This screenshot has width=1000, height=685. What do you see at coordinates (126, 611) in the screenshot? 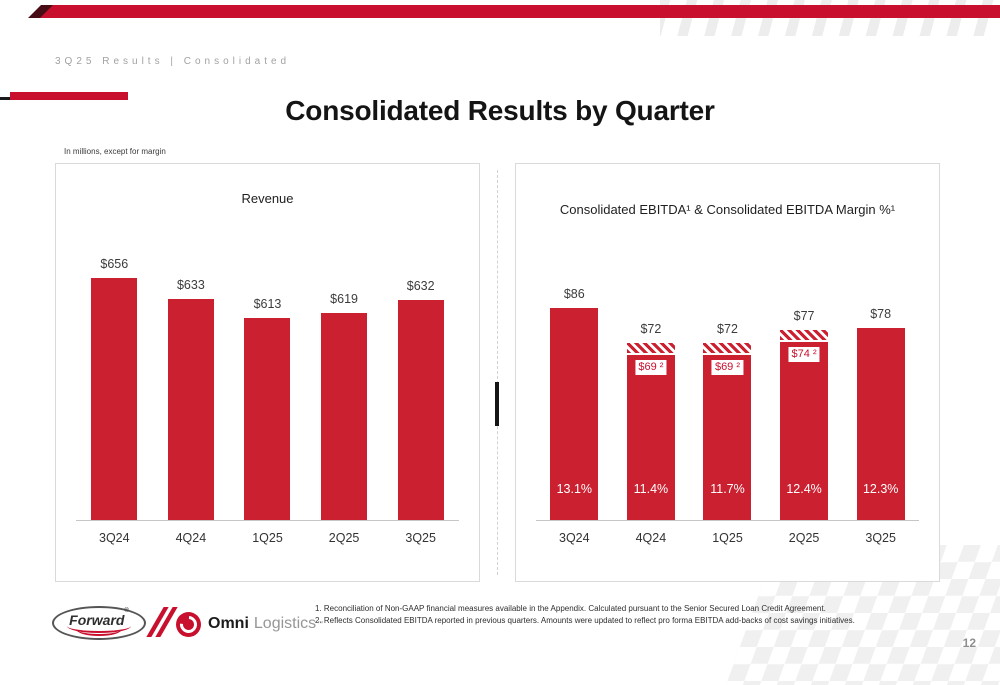
I see `registered-mark: ®` at bounding box center [126, 611].